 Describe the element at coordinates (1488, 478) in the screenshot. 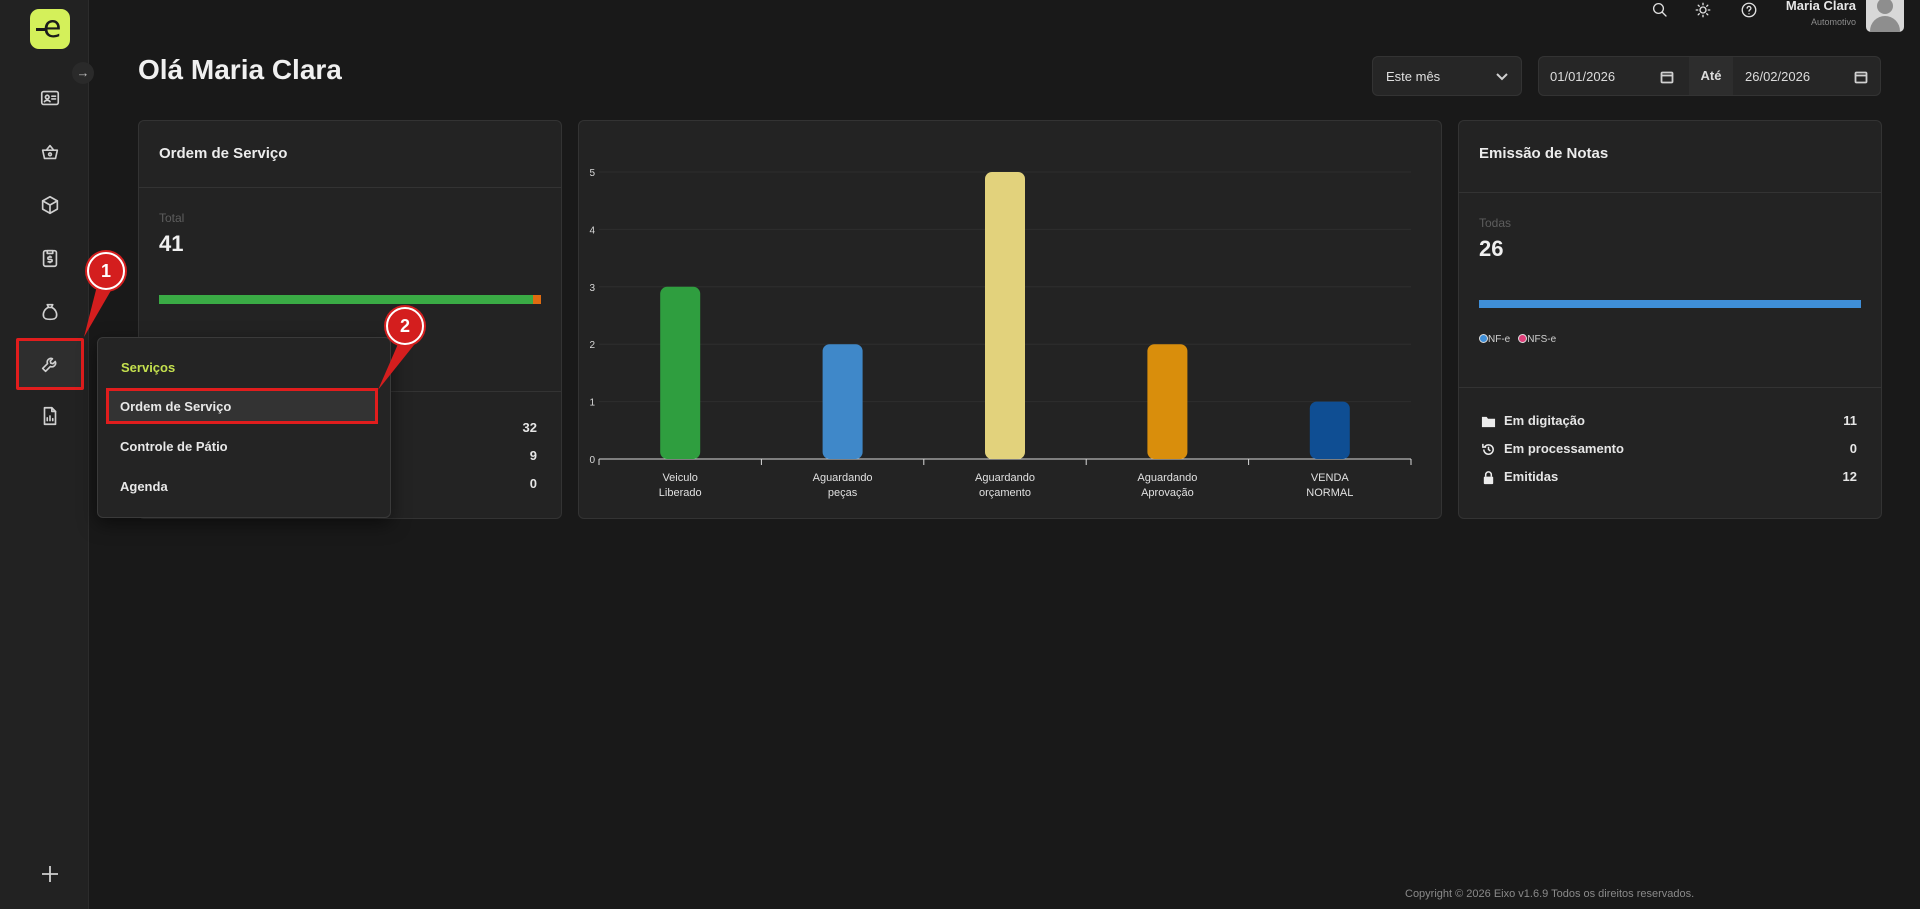

I see `lock-icon` at that location.